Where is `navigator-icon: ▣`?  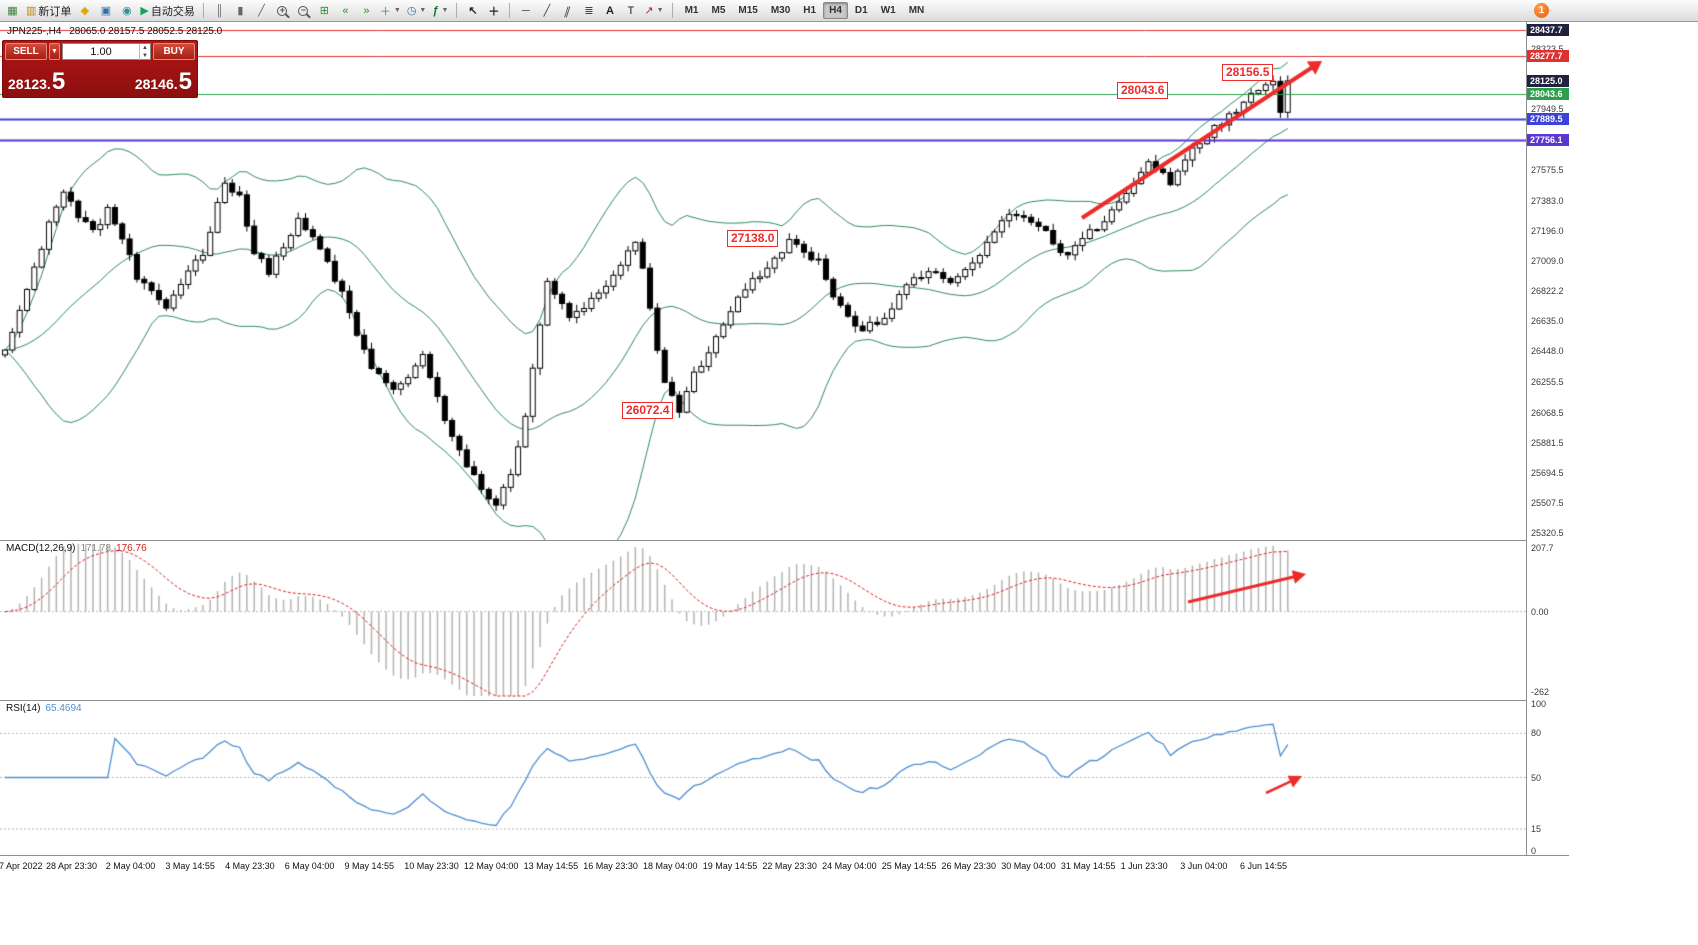
navigator-icon: ▣ is located at coordinates (106, 11).